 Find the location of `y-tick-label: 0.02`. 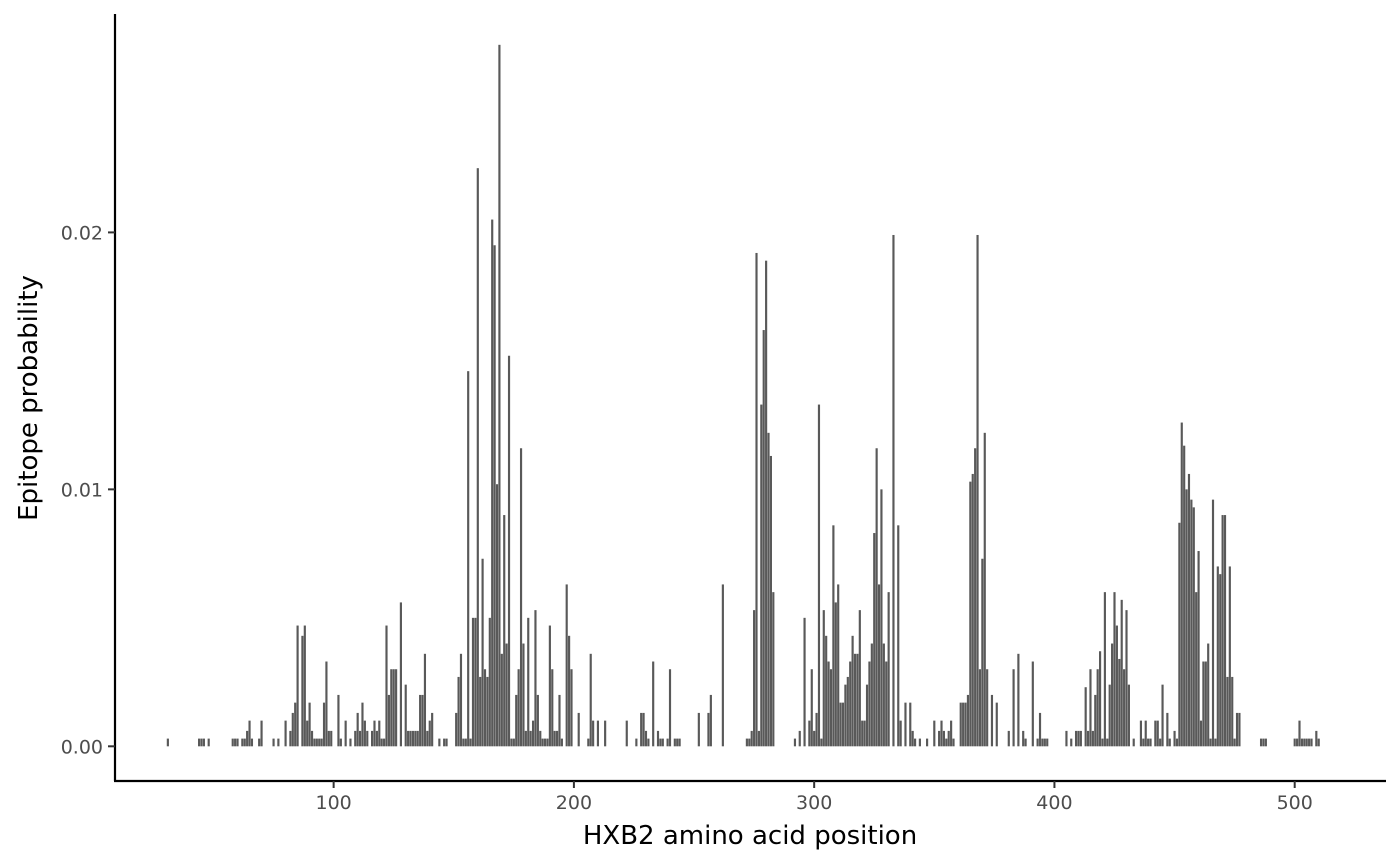

y-tick-label: 0.02 is located at coordinates (82, 233).